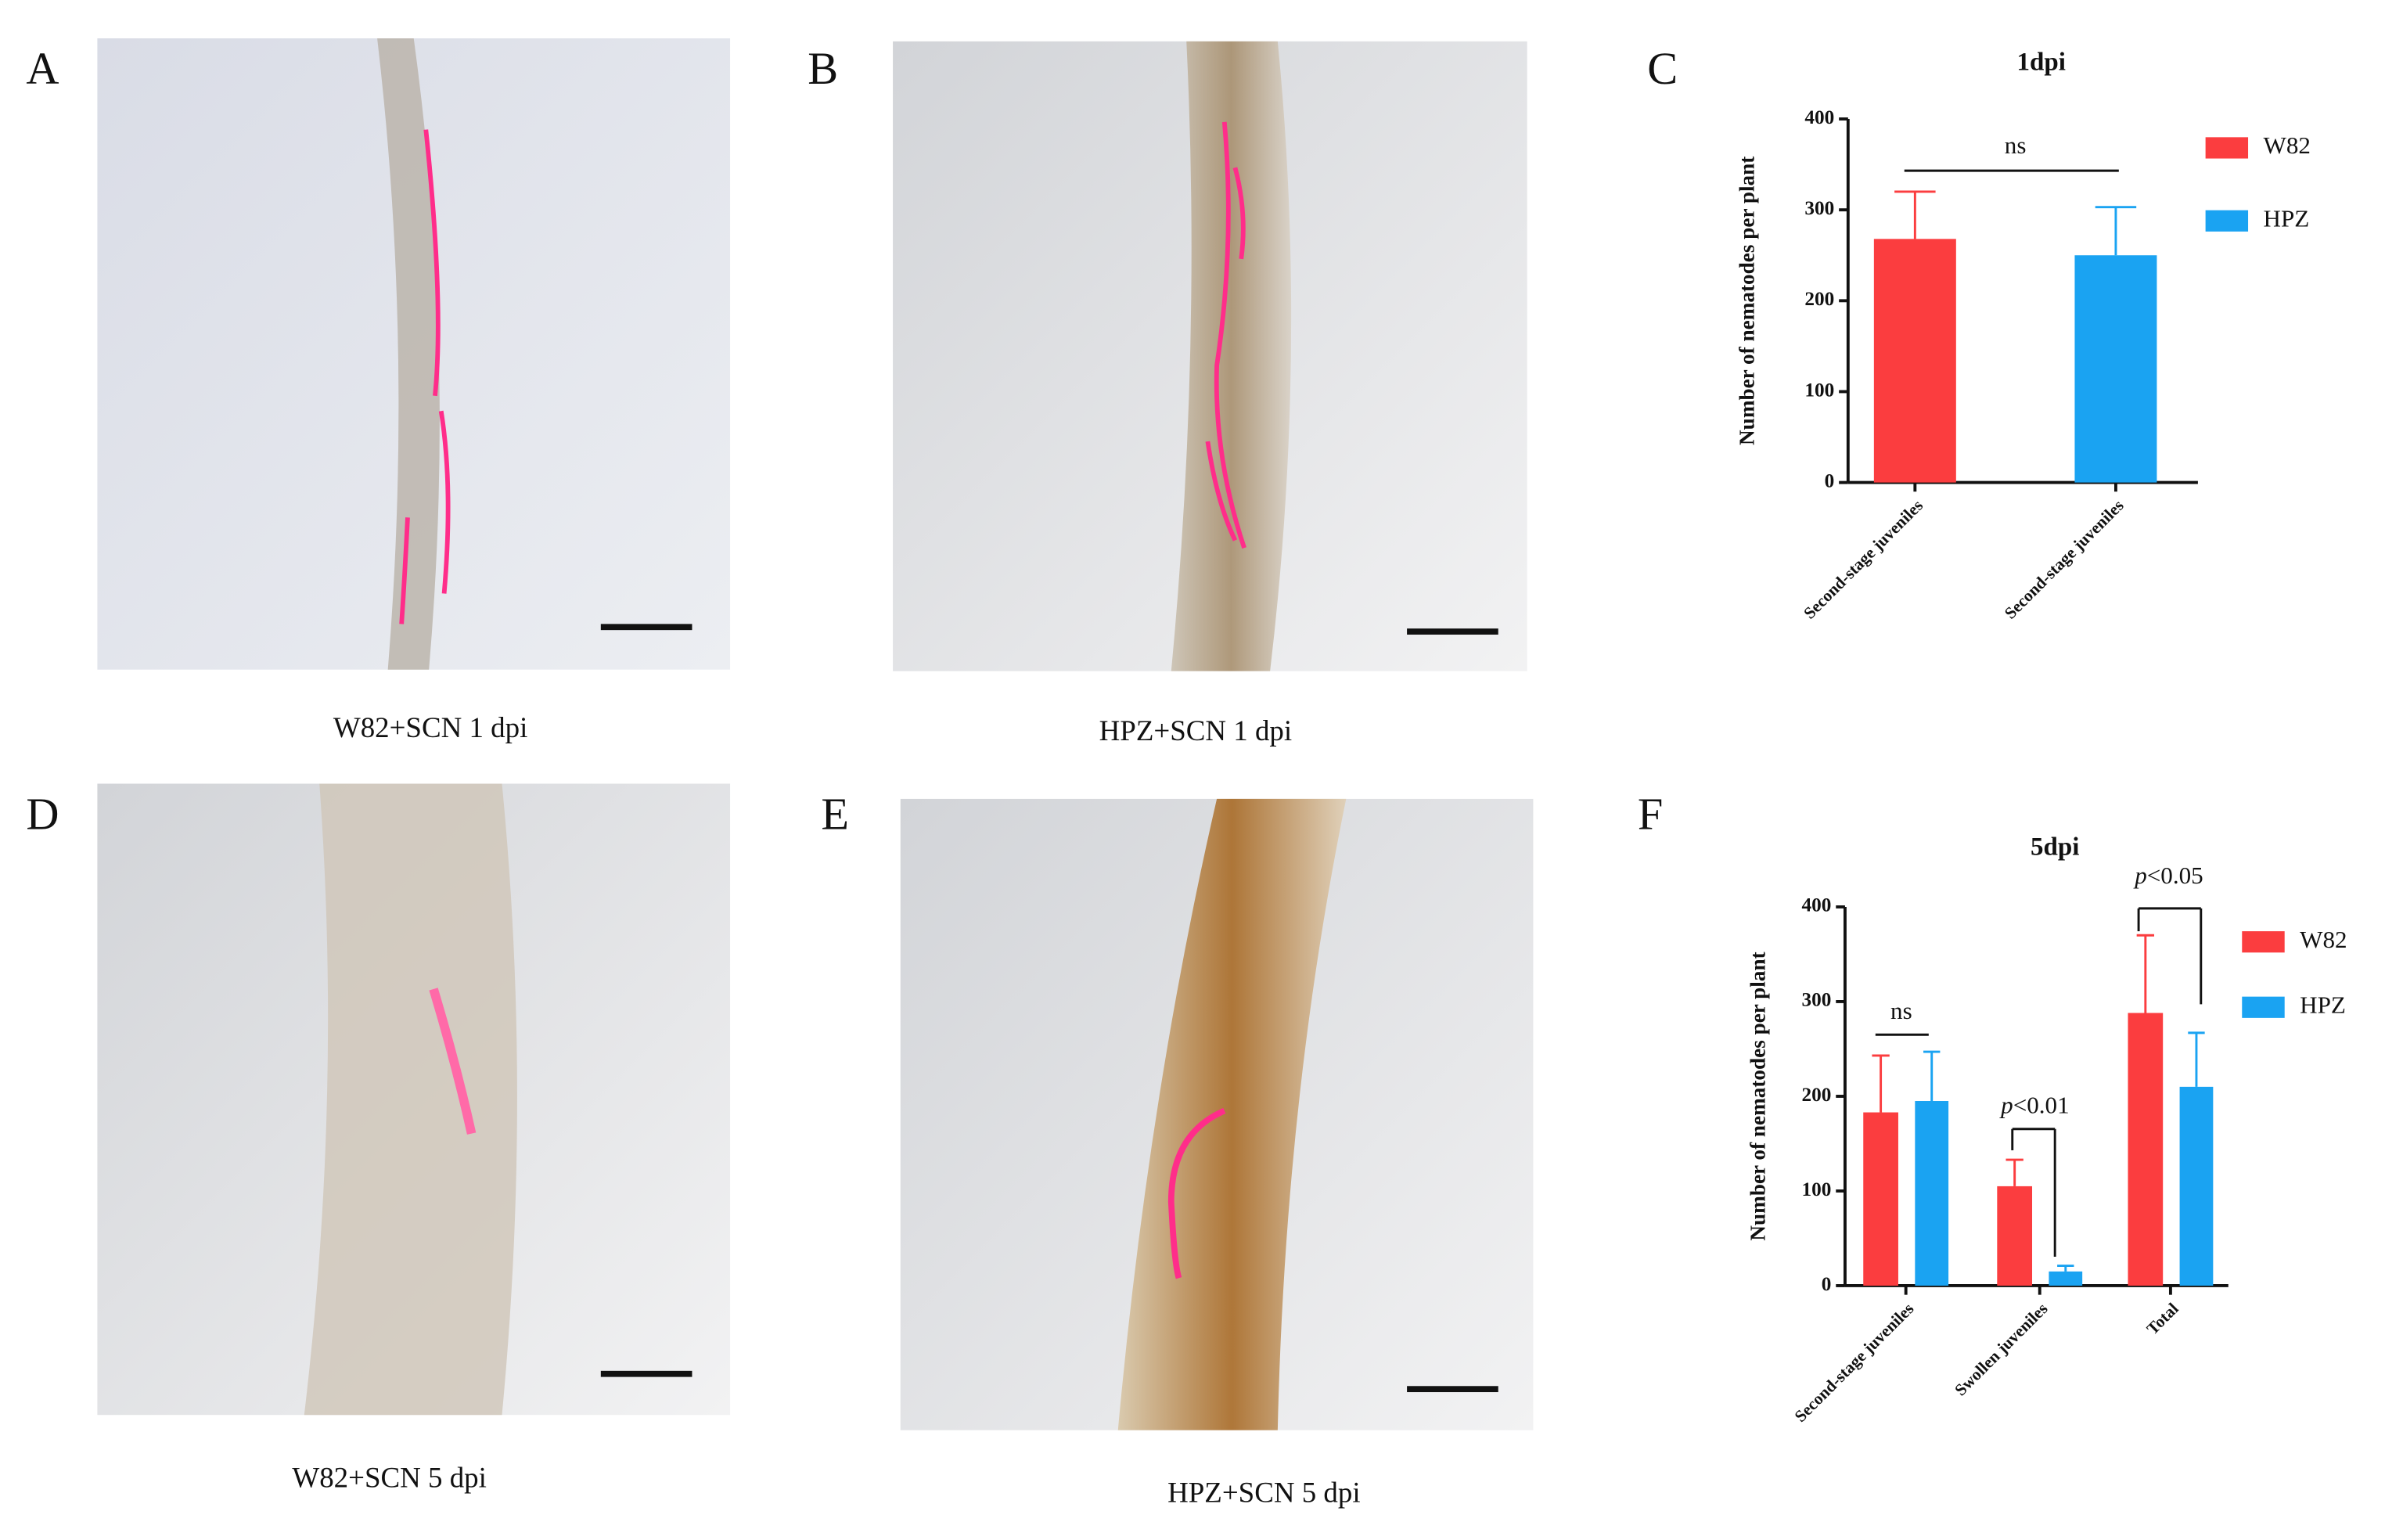 Image resolution: width=2385 pixels, height=1540 pixels. I want to click on annotation: p<0.05, so click(2168, 875).